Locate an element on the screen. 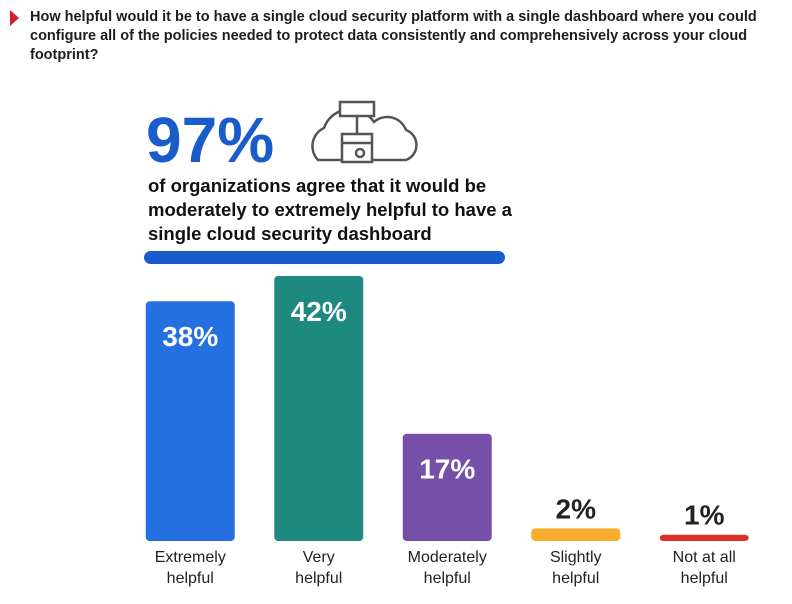  value-label: 1% is located at coordinates (704, 515).